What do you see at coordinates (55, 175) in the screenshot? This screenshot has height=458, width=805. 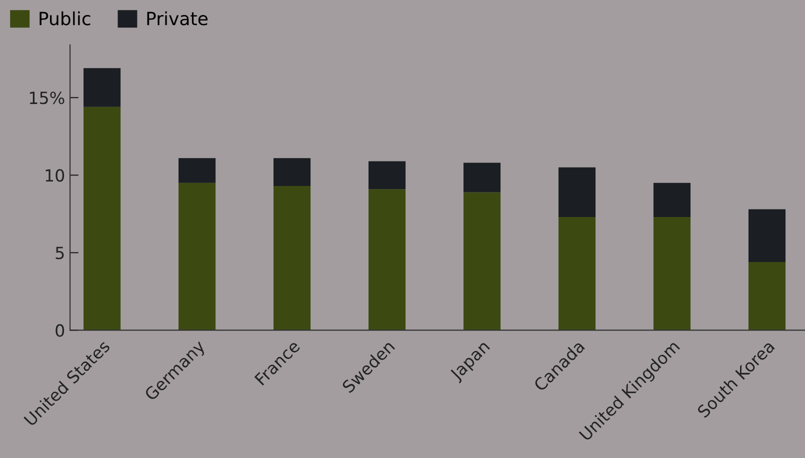 I see `y-tick-label: 10` at bounding box center [55, 175].